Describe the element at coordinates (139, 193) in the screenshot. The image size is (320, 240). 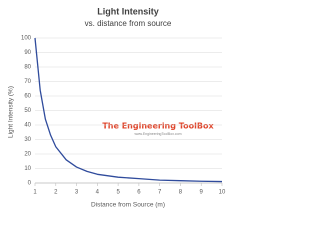
I see `x-tick-label: 6` at that location.